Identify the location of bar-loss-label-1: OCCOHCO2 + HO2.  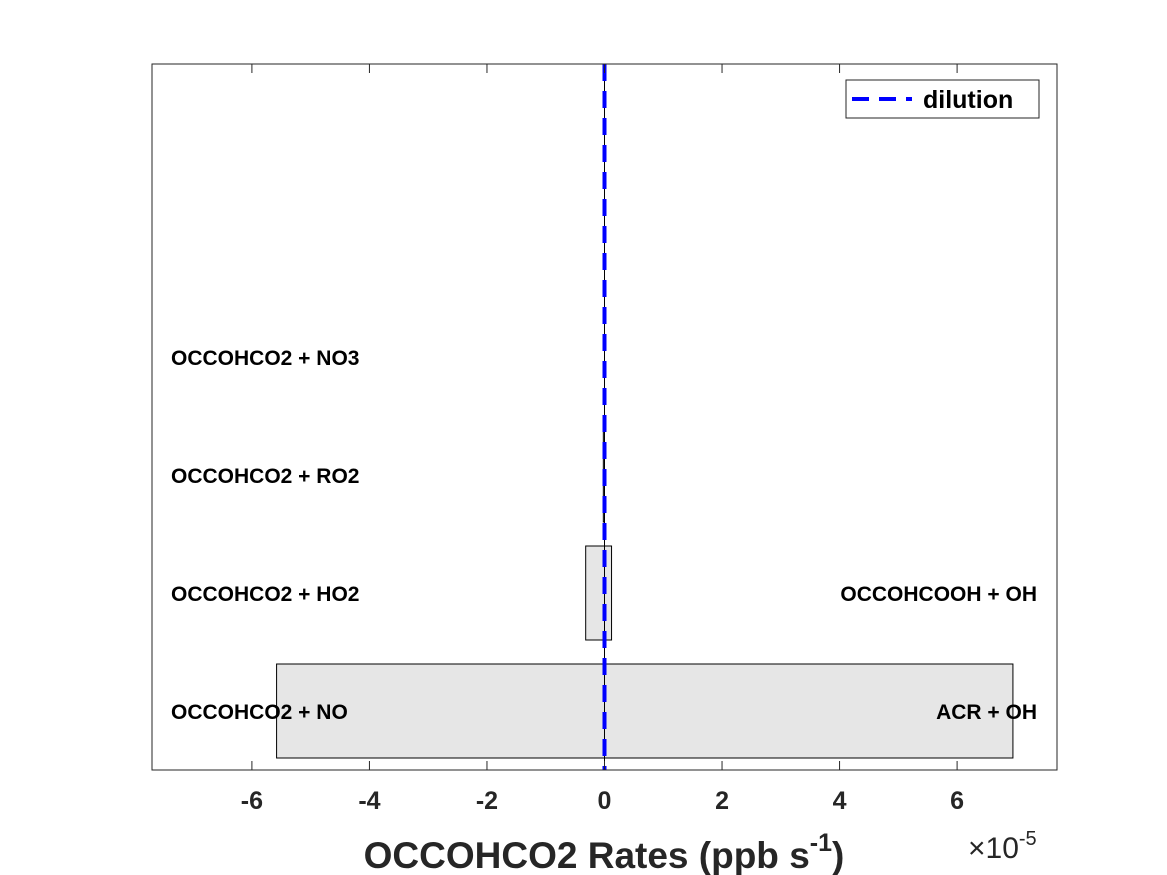
(265, 594).